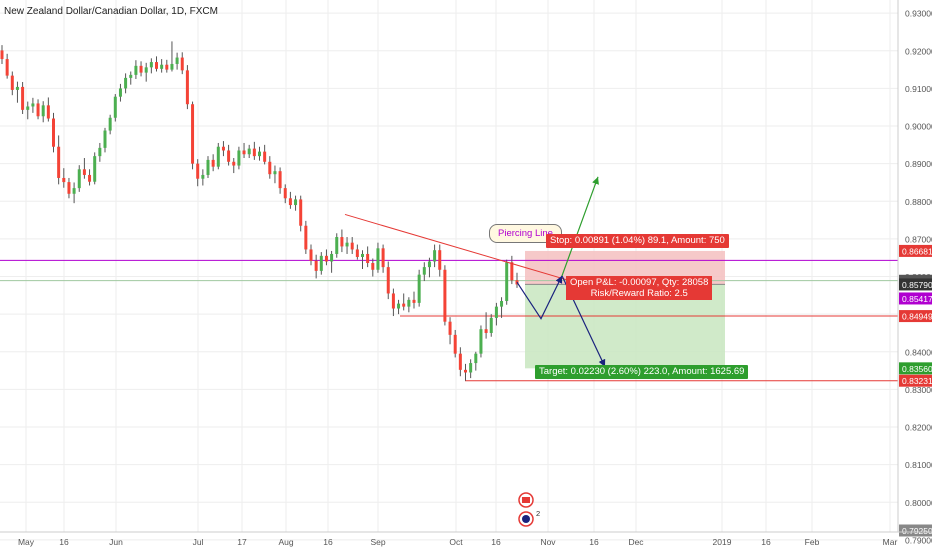 Image resolution: width=932 pixels, height=550 pixels. I want to click on event-count: 2, so click(538, 513).